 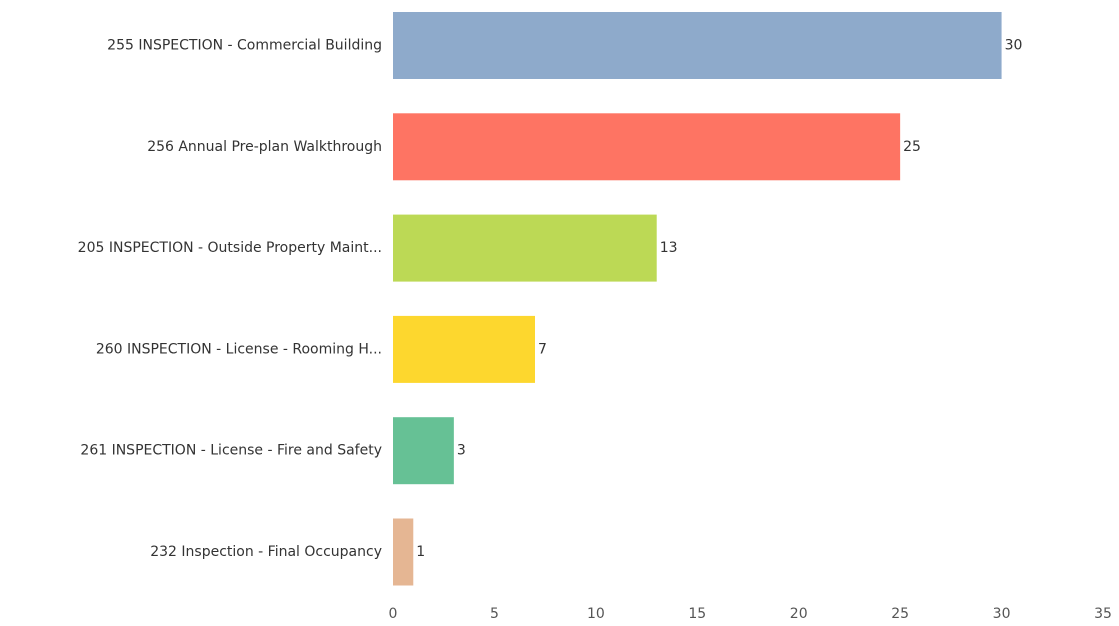 I want to click on data-label: 30, so click(x=1014, y=46).